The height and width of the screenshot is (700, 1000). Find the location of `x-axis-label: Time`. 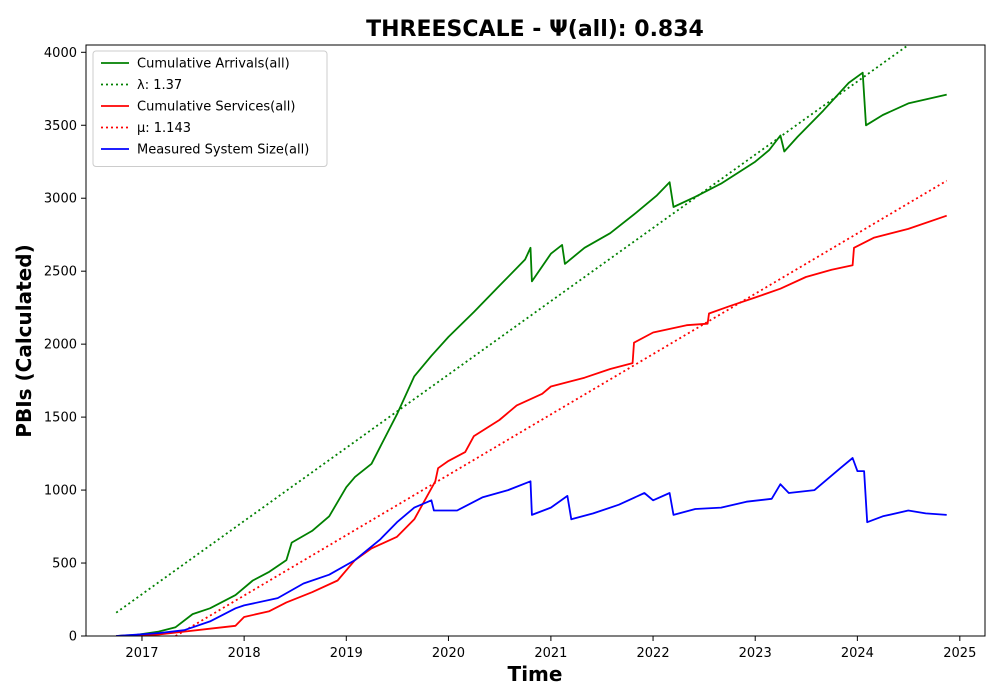

x-axis-label: Time is located at coordinates (535, 674).